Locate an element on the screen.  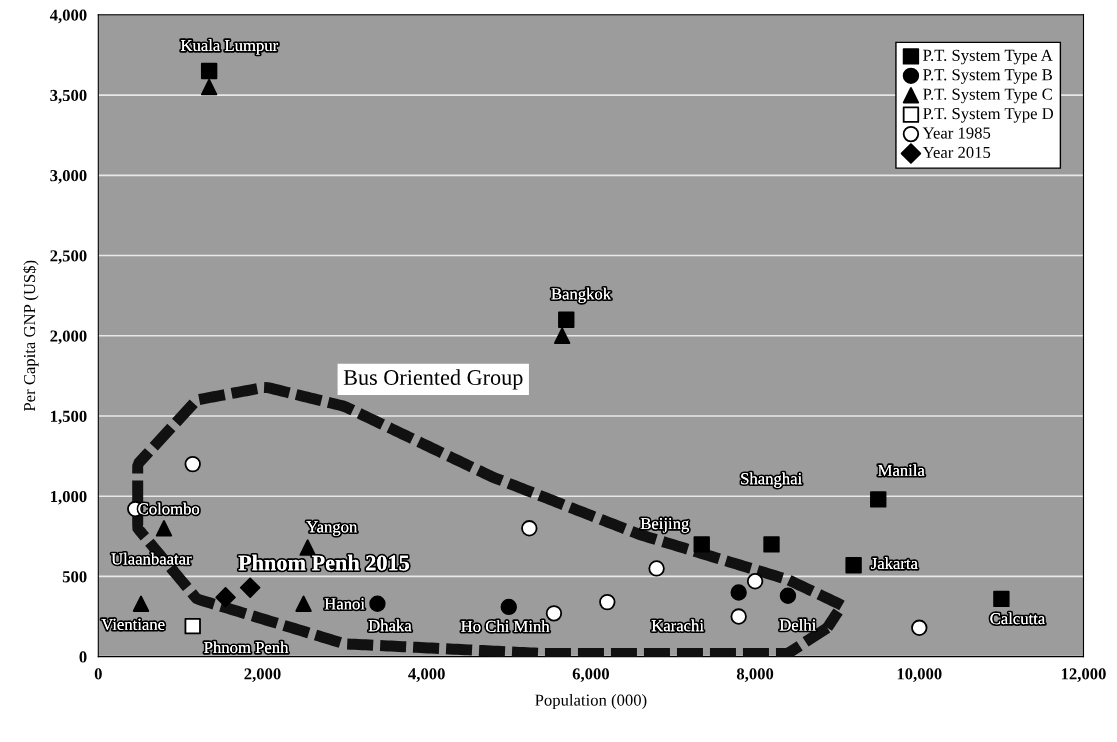
annotation: Bangkok is located at coordinates (581, 295).